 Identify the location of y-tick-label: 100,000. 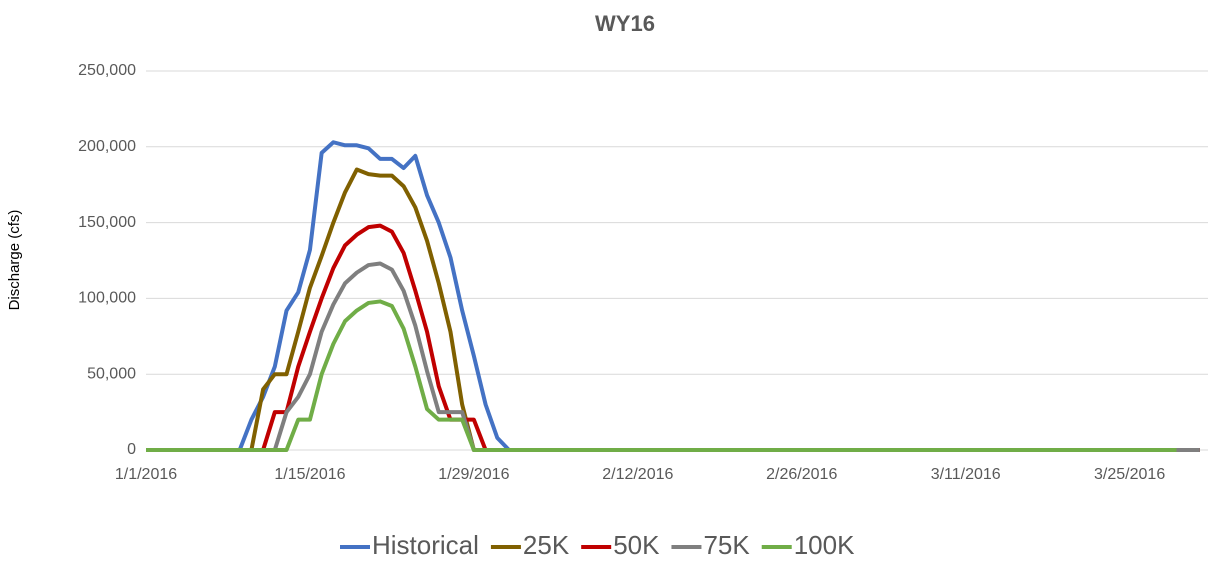
(107, 298).